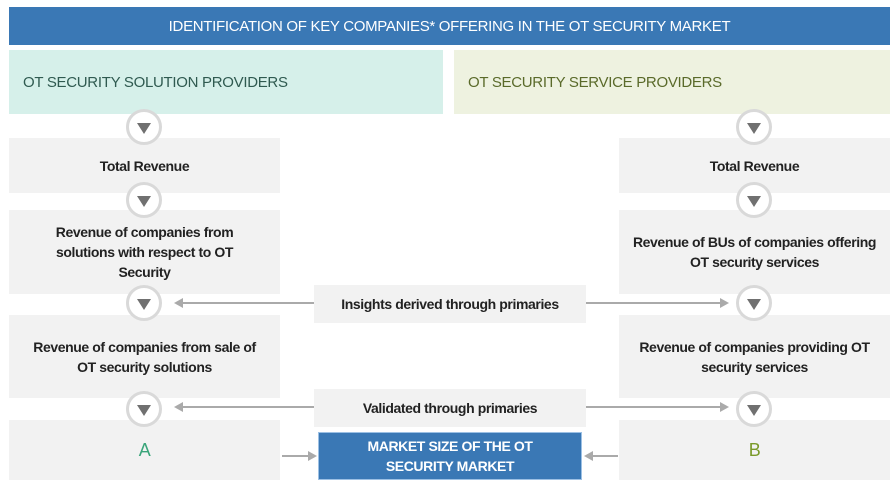  I want to click on validated-box: Validated through primaries, so click(450, 408).